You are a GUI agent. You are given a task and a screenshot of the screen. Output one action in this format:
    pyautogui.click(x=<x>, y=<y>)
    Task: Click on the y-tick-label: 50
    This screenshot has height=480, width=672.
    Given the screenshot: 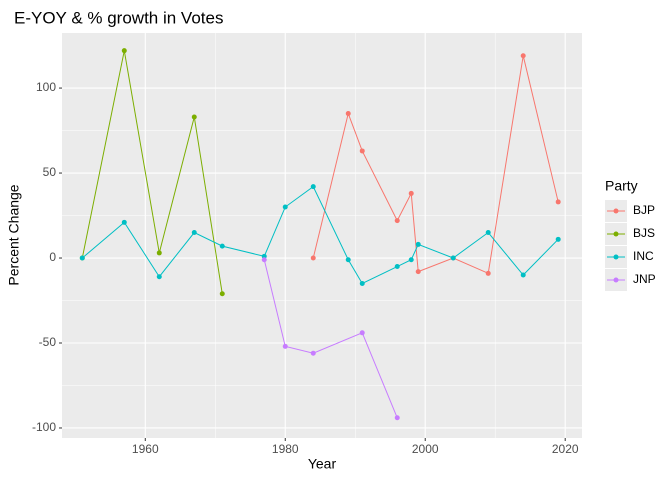 What is the action you would take?
    pyautogui.click(x=50, y=172)
    